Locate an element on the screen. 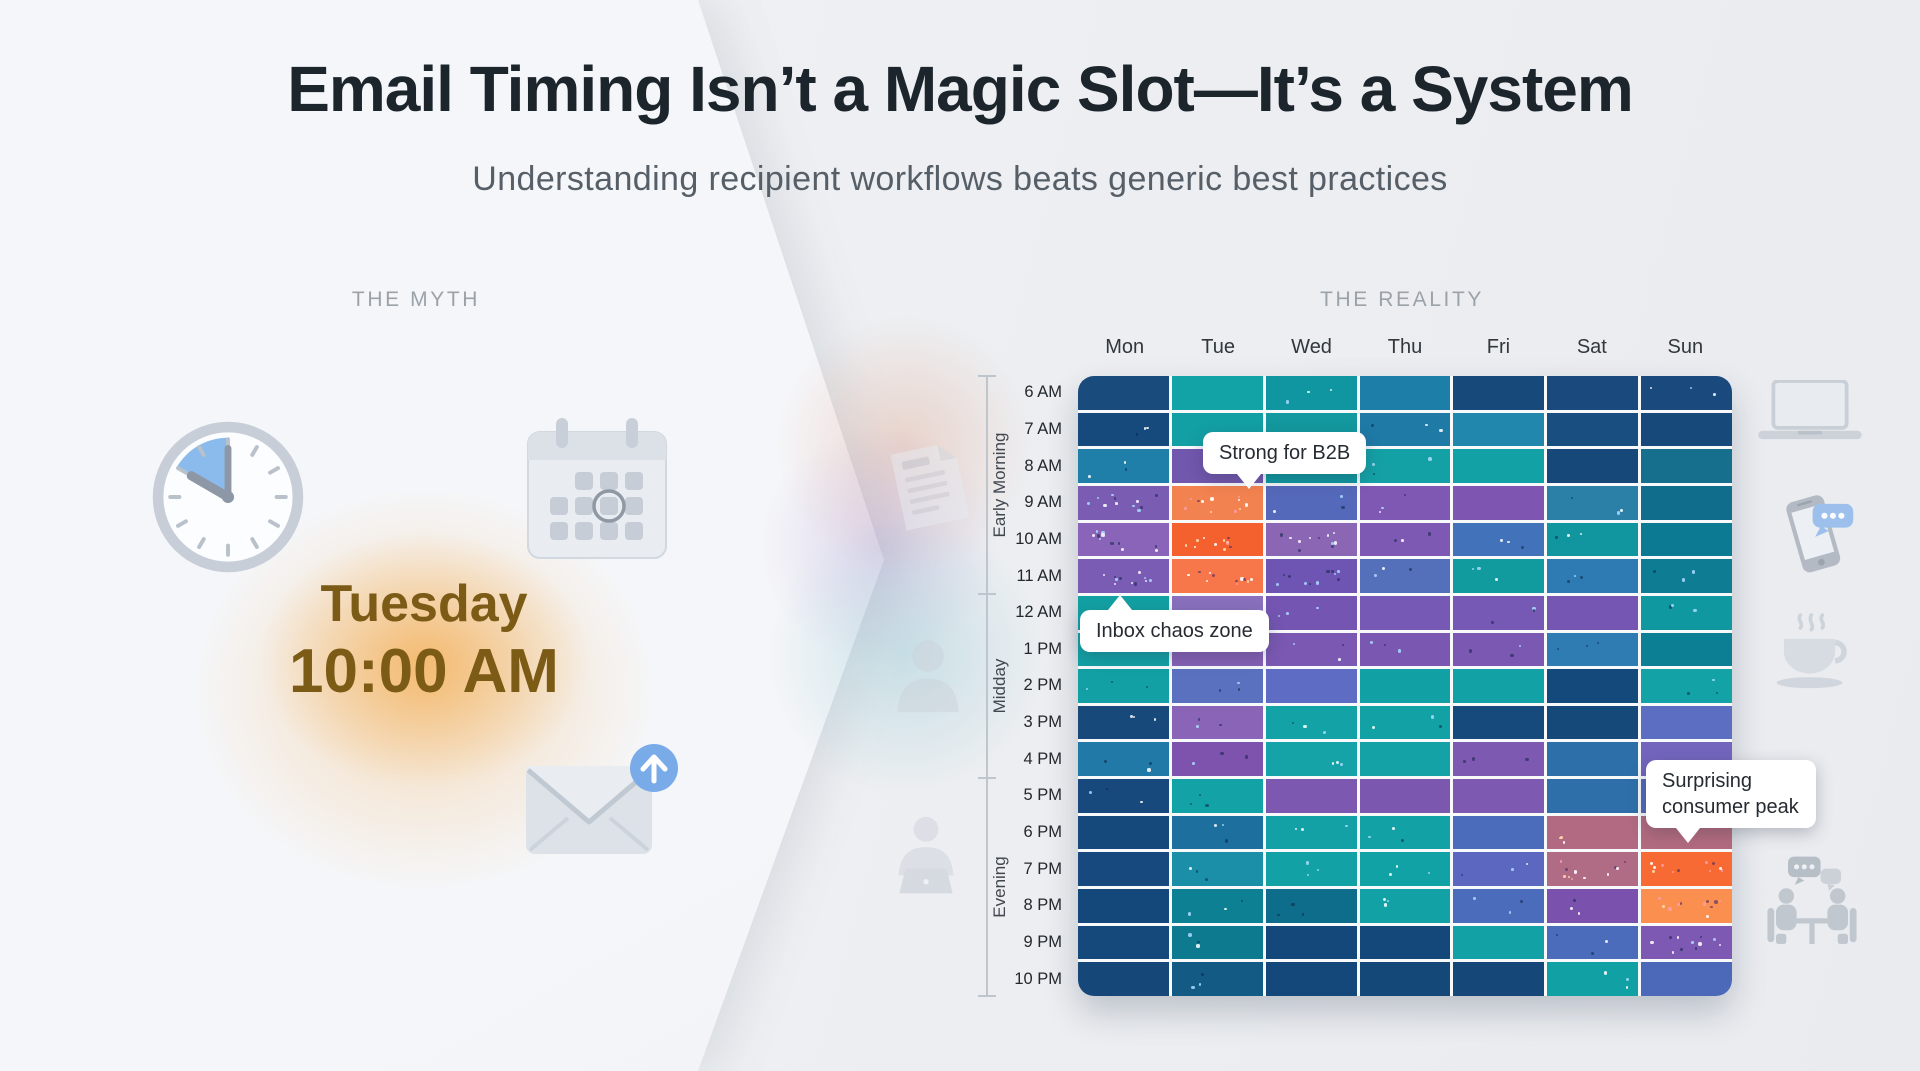  heatmap-cell-Sun-10PM is located at coordinates (1686, 979).